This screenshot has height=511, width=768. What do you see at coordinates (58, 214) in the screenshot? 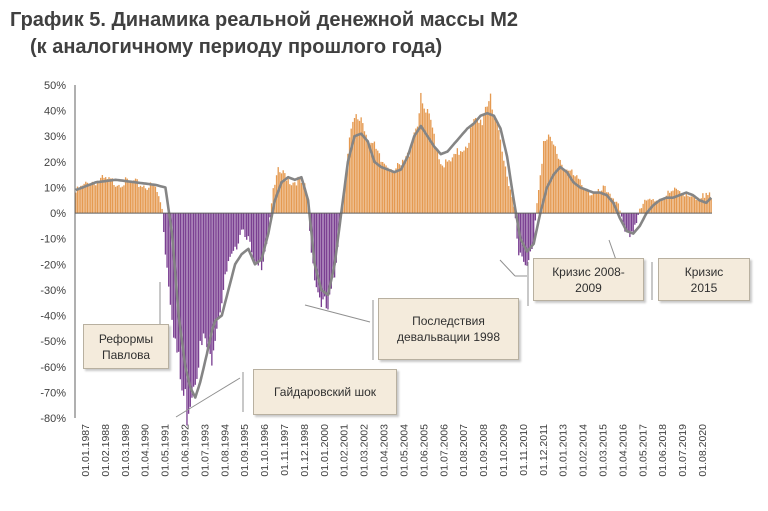
I see `y-tick-label: 0%` at bounding box center [58, 214].